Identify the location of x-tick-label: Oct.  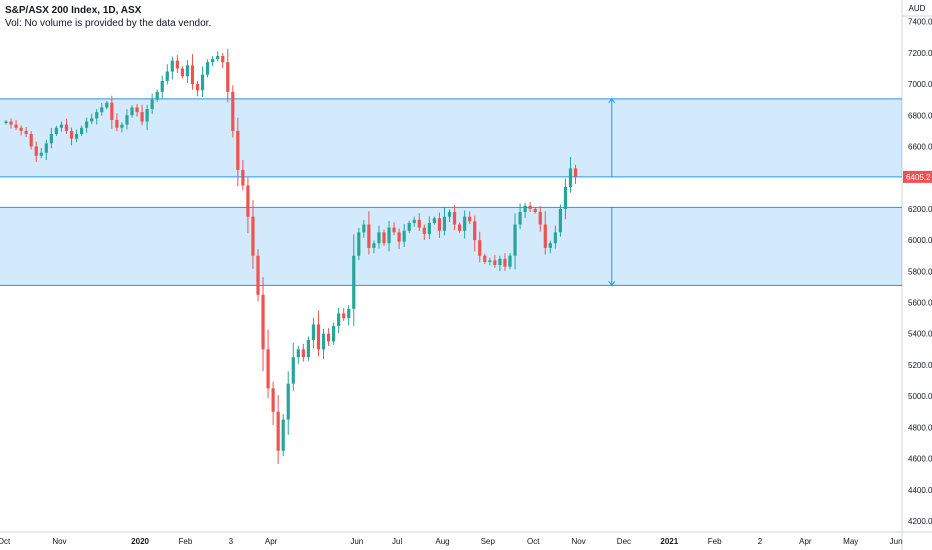
(5, 541).